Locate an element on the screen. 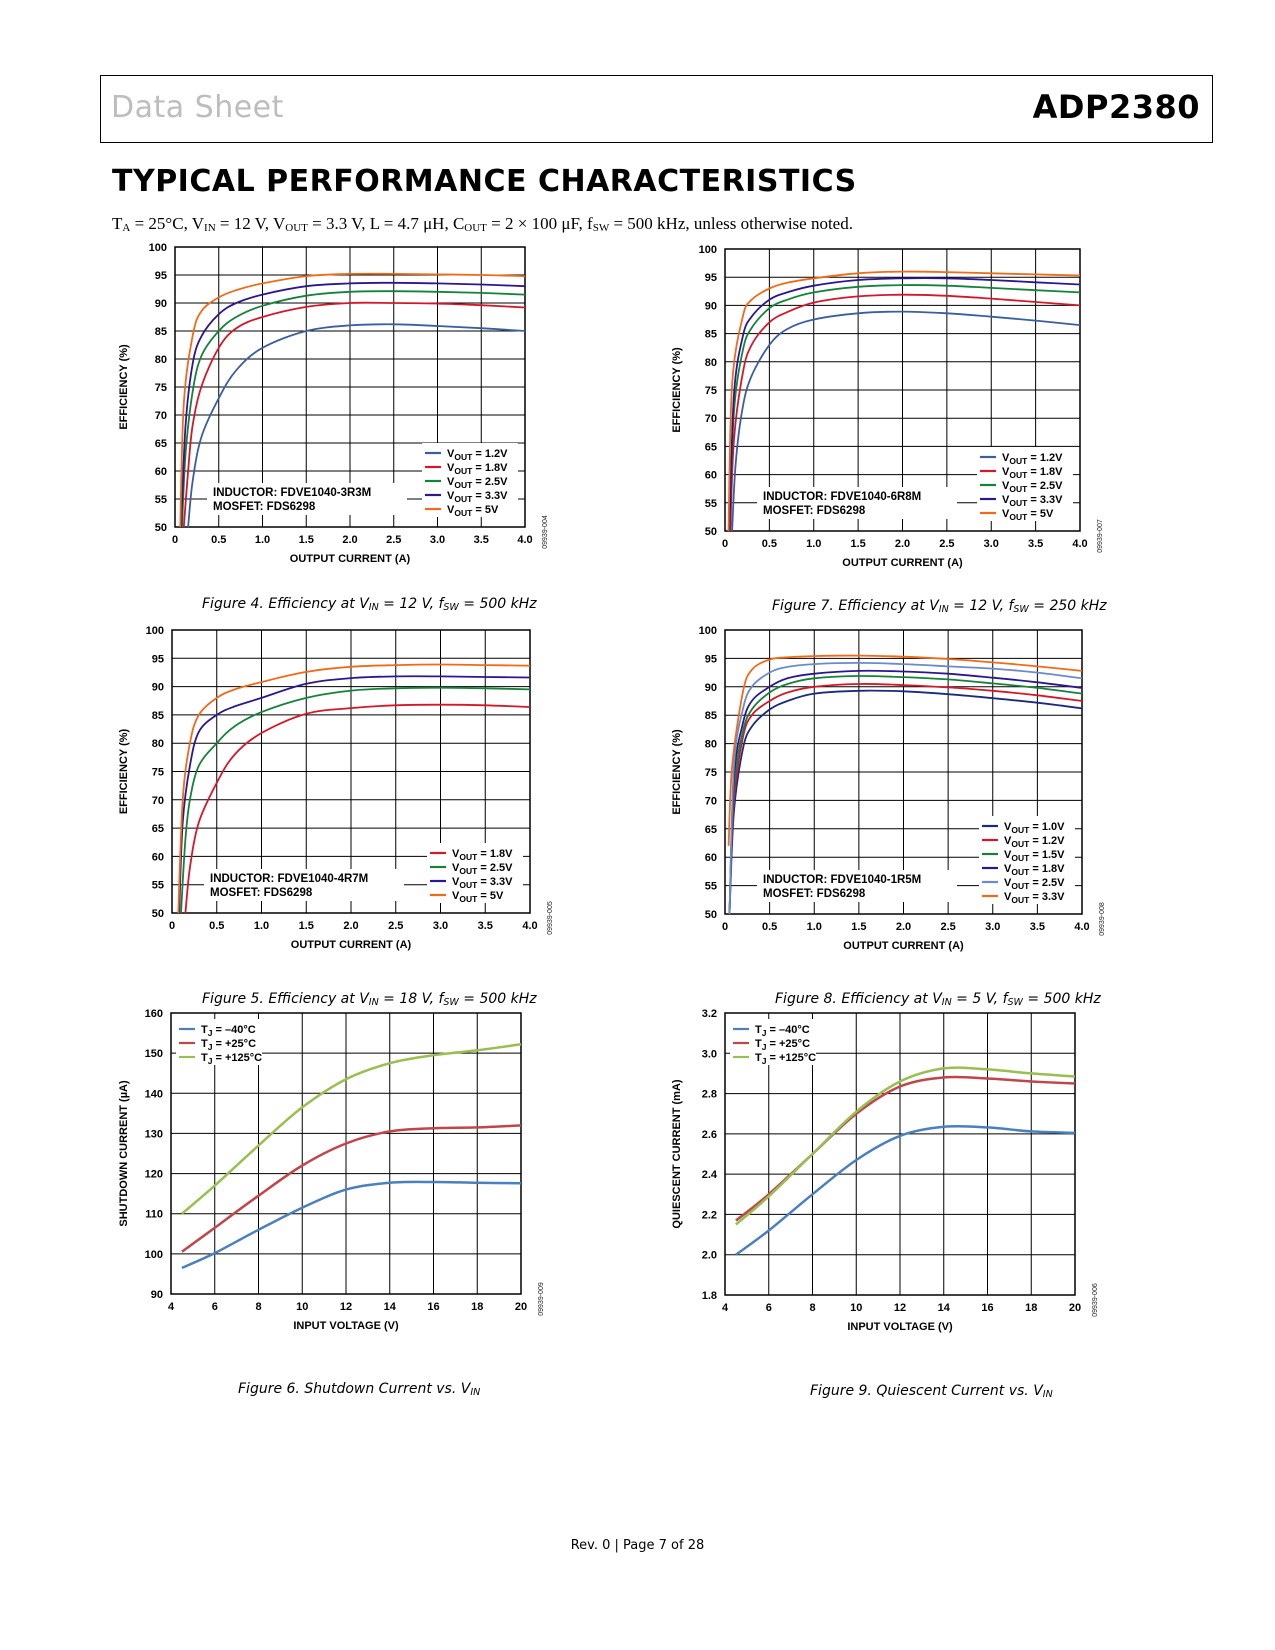 The width and height of the screenshot is (1275, 1650). y-tick-label: 140 is located at coordinates (154, 1094).